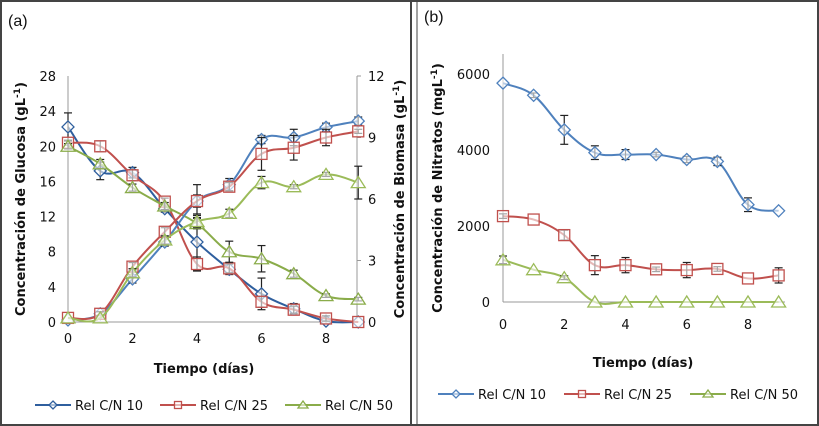 The image size is (819, 426). I want to click on panel-b-legend: Rel C/N 10 Rel C/N 25 Rel C/N 50, so click(618, 395).